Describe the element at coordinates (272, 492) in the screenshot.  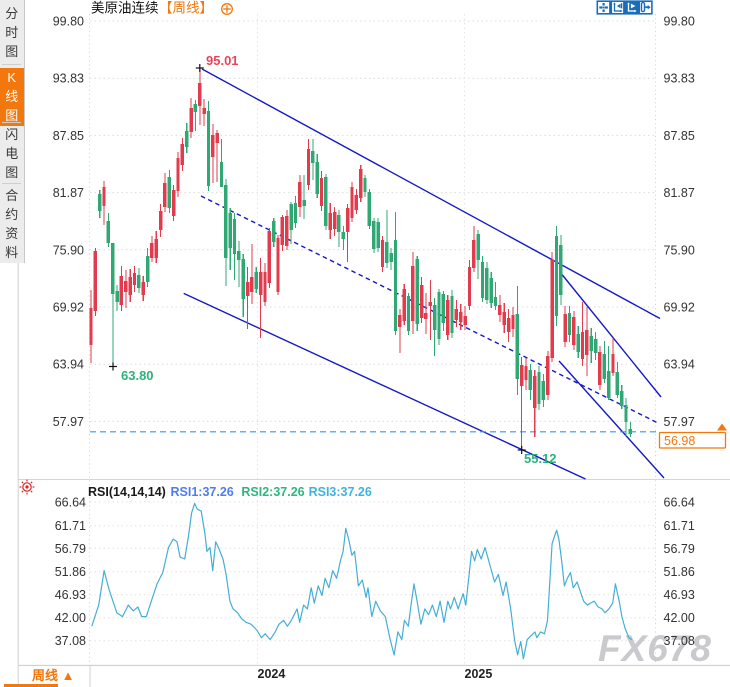
I see `svg-text: RSI2:37.26` at that location.